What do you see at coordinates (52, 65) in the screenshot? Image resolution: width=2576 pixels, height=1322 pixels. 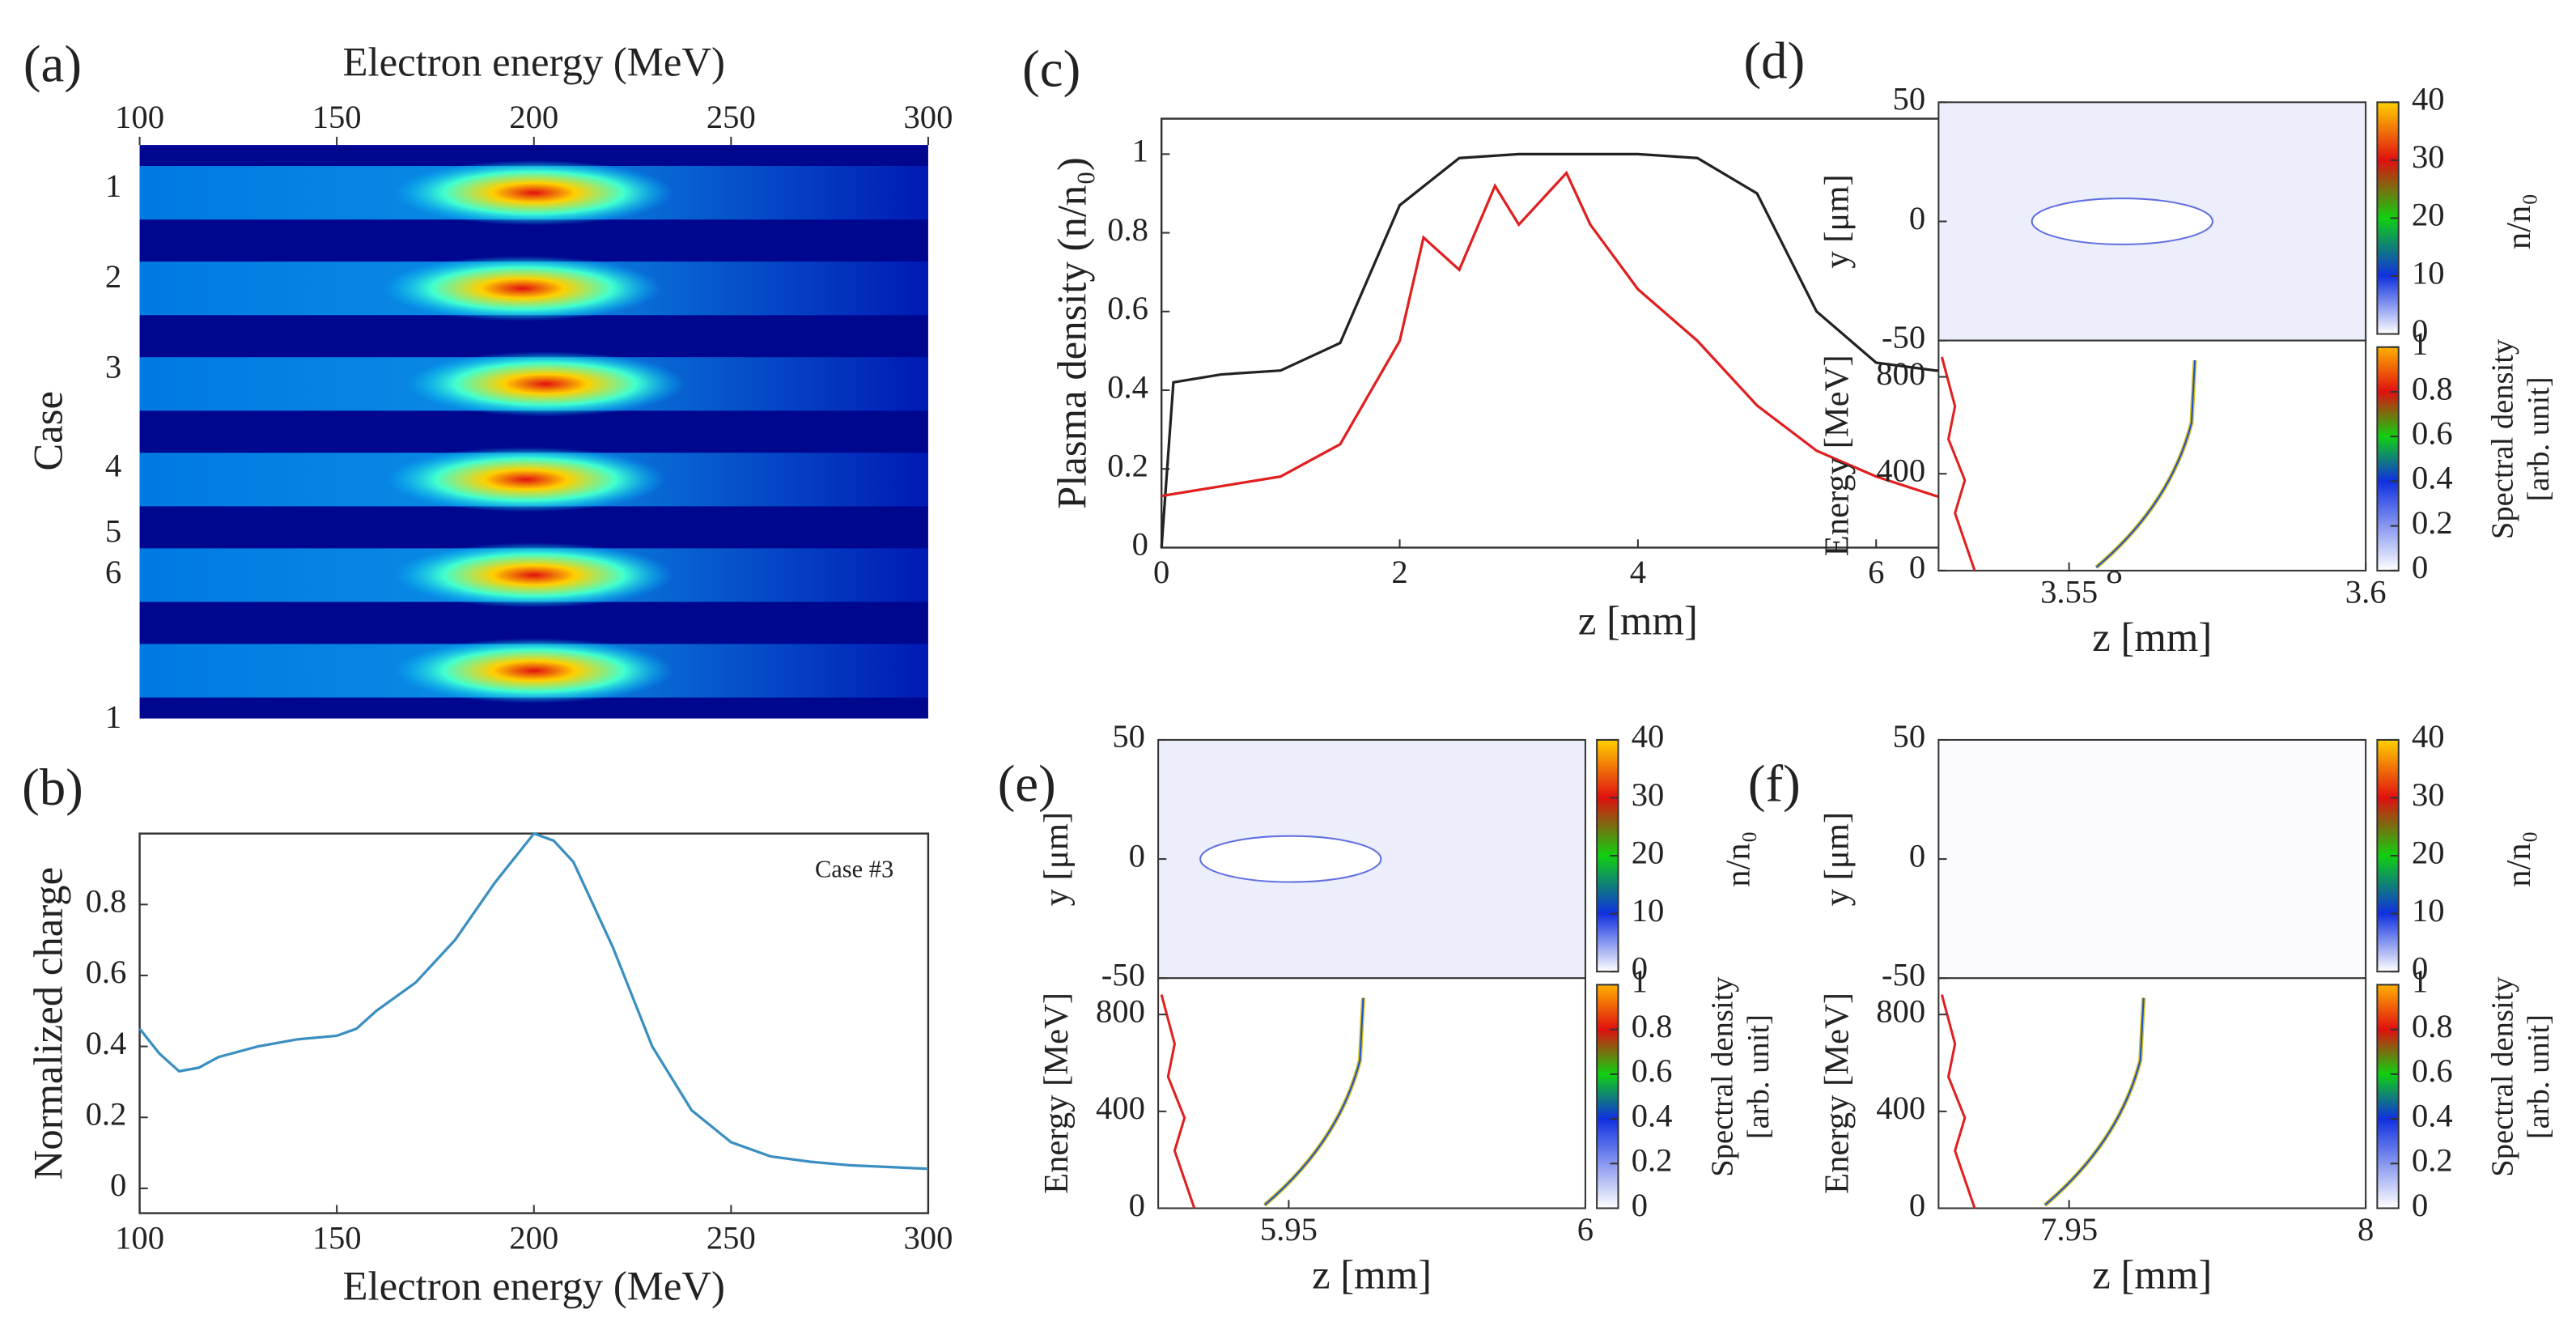 I see `panel-label: (a)` at bounding box center [52, 65].